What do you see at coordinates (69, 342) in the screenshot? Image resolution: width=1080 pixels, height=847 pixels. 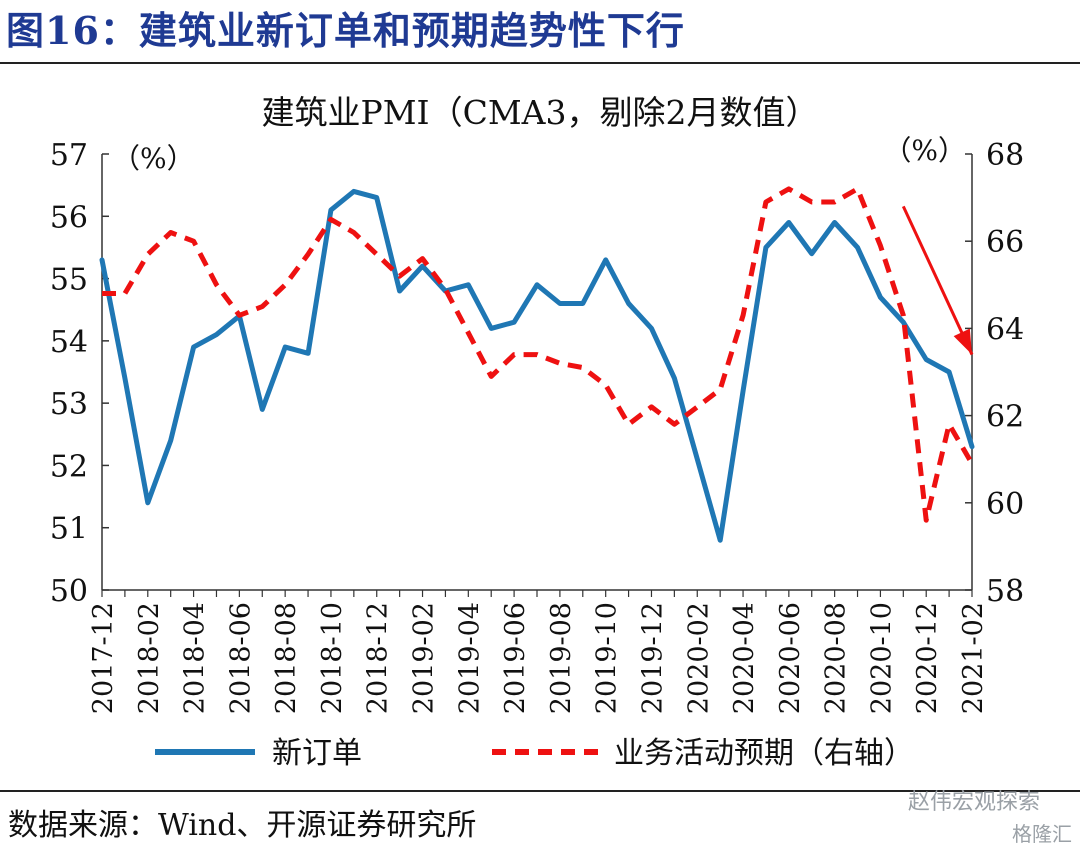 I see `left-tick-label: 54` at bounding box center [69, 342].